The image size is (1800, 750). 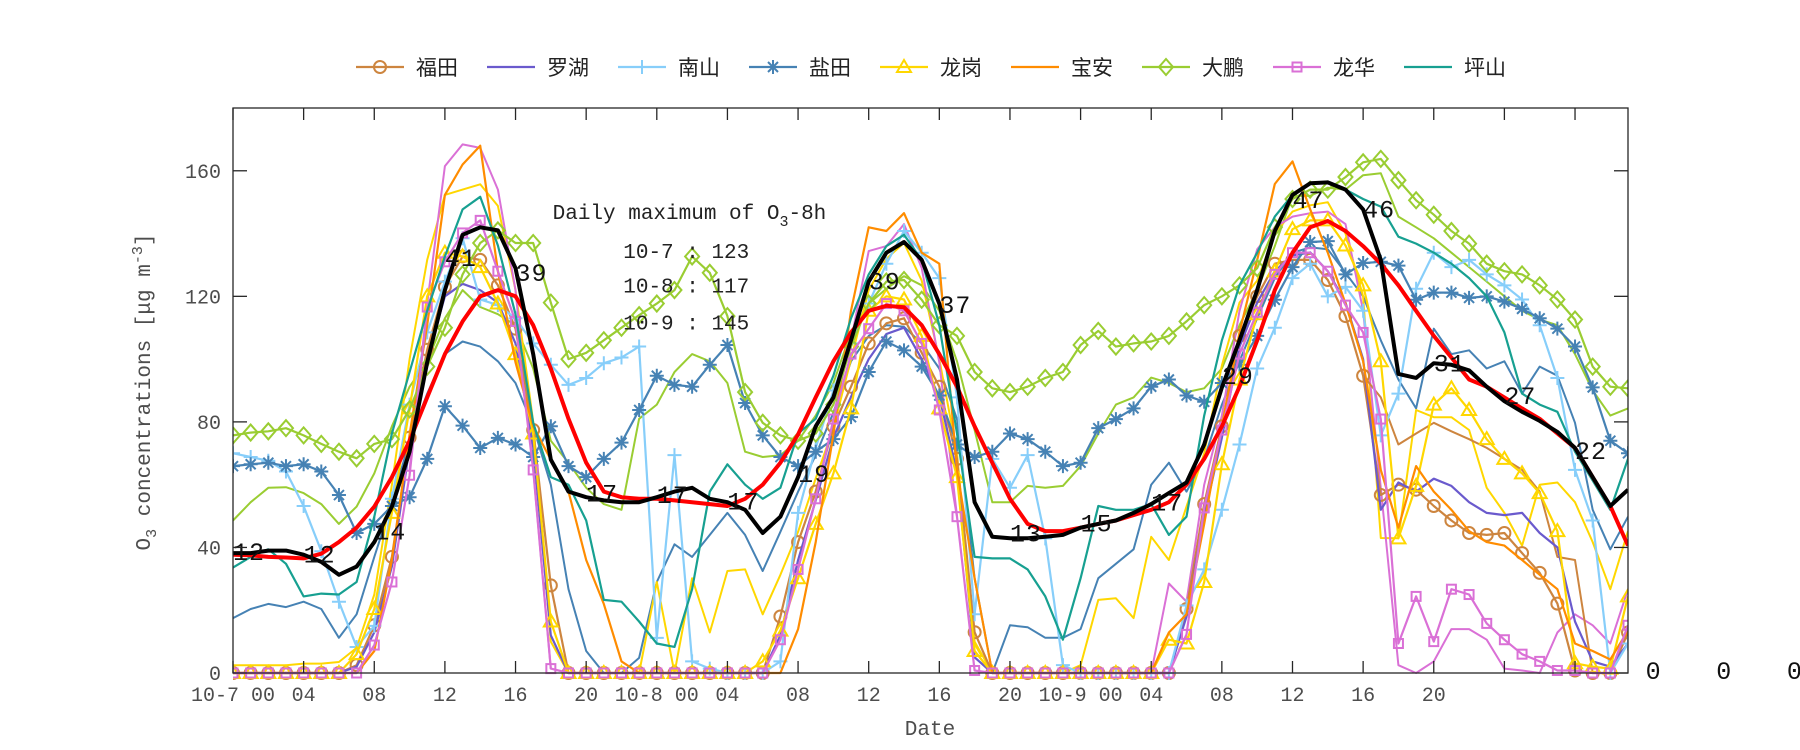 What do you see at coordinates (1092, 68) in the screenshot?
I see `legend-label: 宝安` at bounding box center [1092, 68].